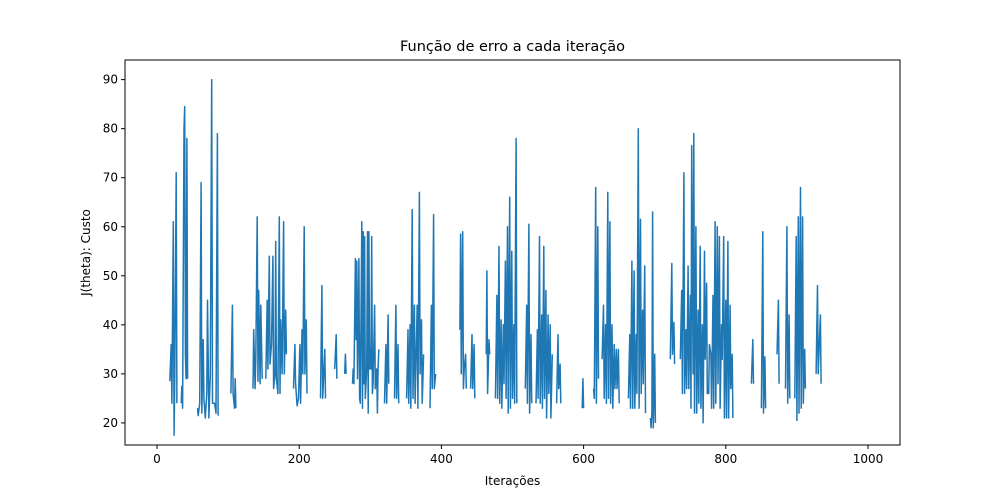 The image size is (1000, 500). What do you see at coordinates (299, 459) in the screenshot?
I see `x-tick-label: 200` at bounding box center [299, 459].